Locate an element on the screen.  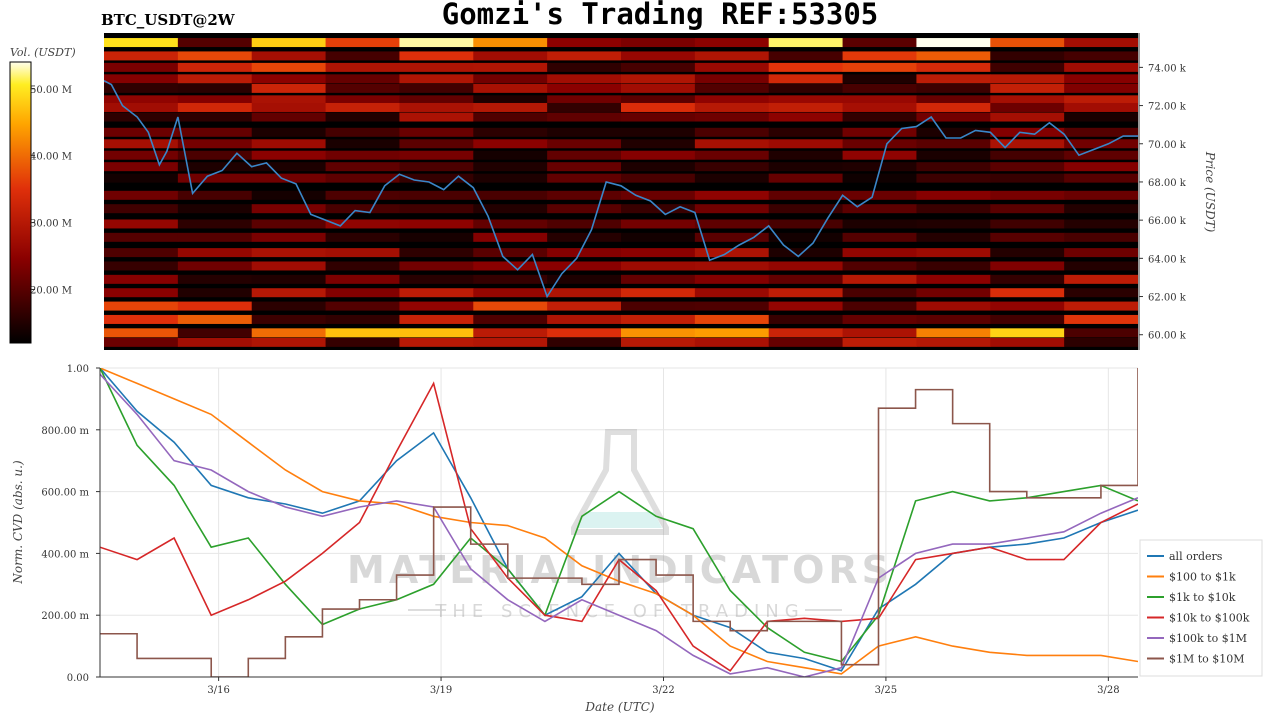
colorbar-gradient is located at coordinates (20, 202).